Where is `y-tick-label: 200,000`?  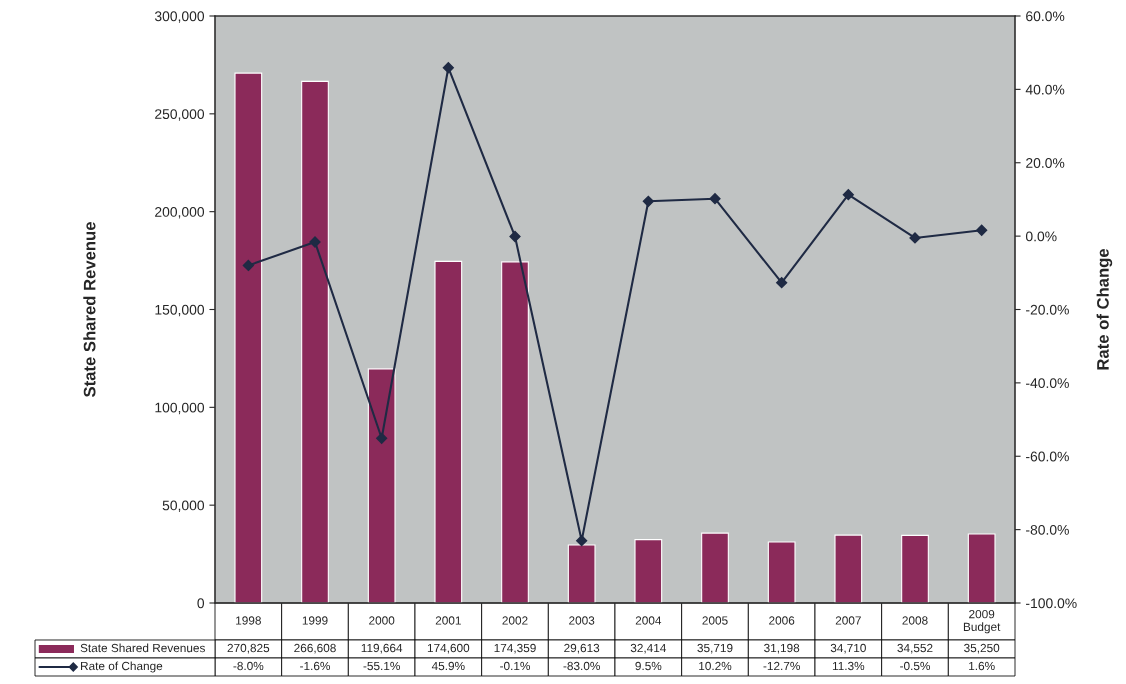 y-tick-label: 200,000 is located at coordinates (180, 213).